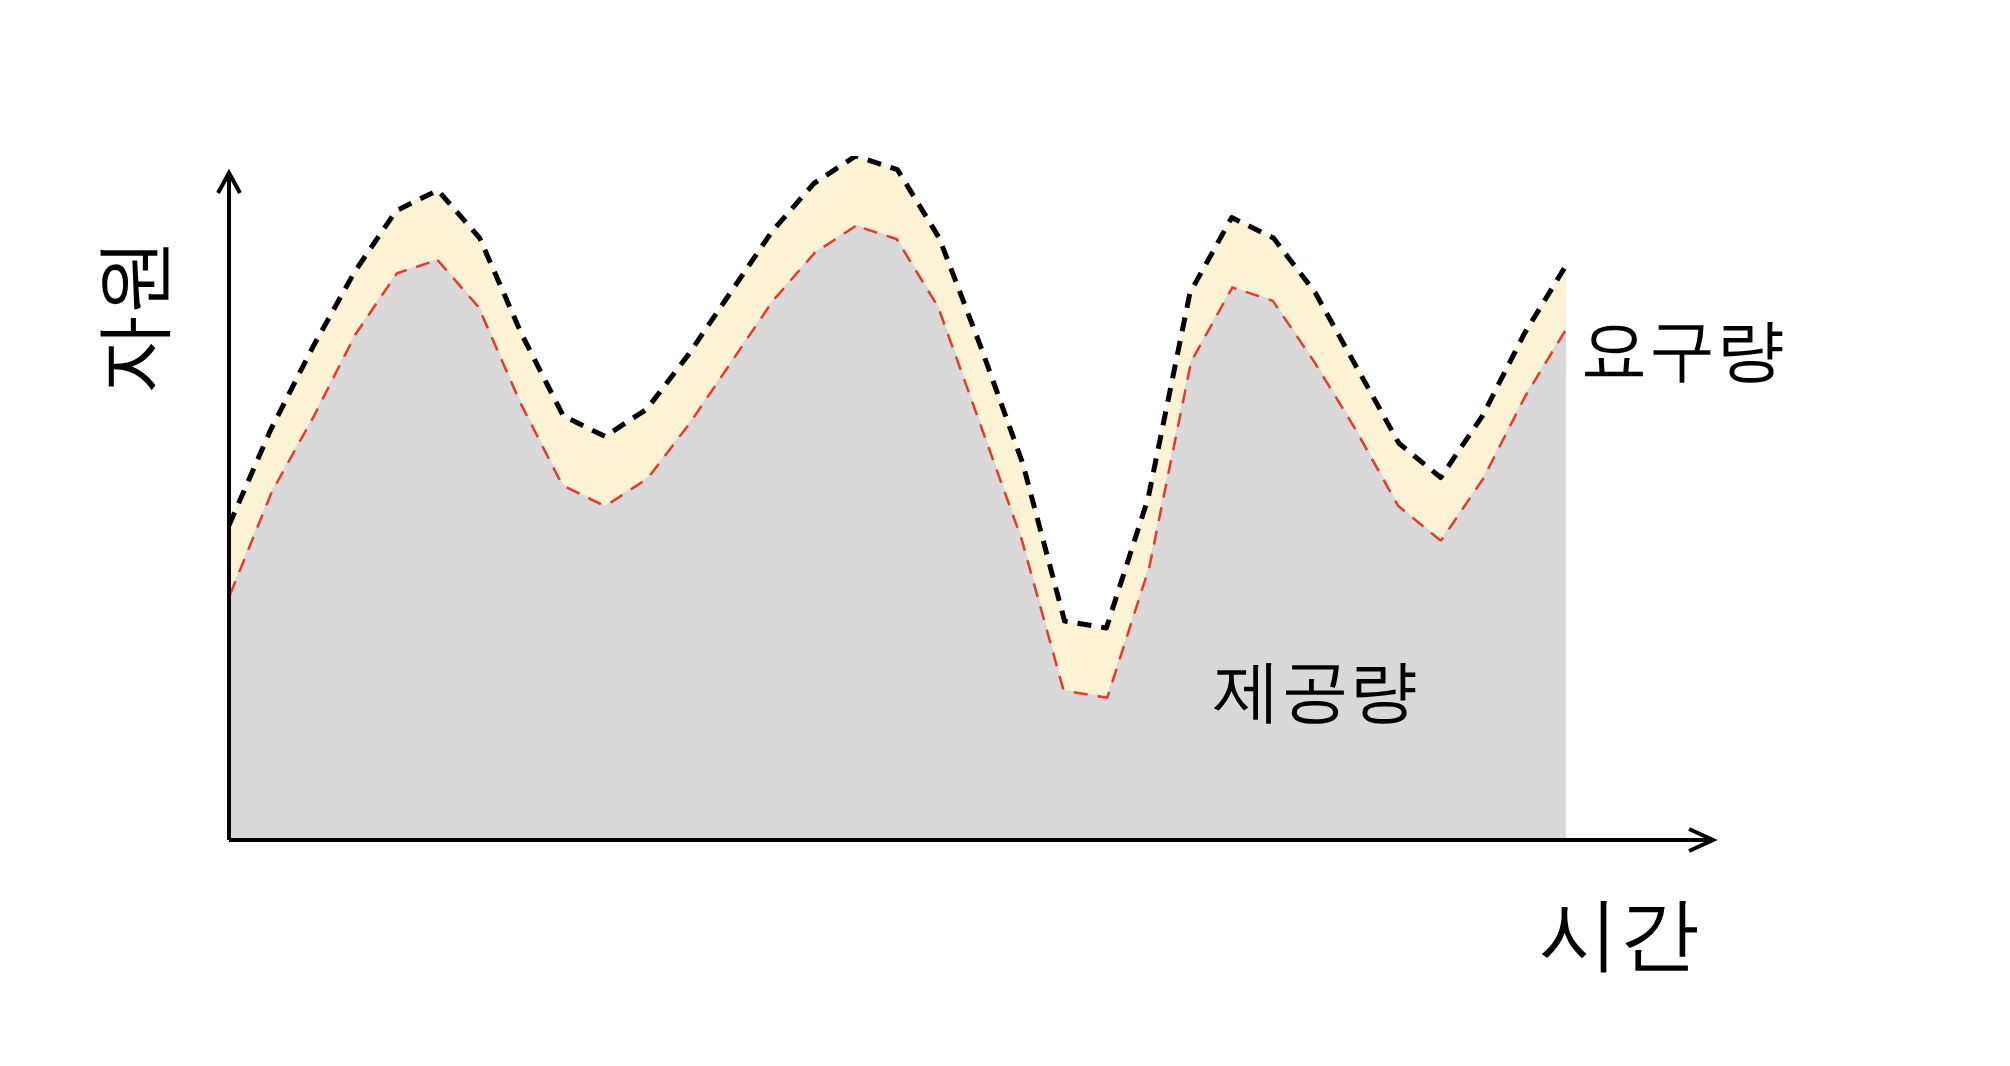  Describe the element at coordinates (1315, 691) in the screenshot. I see `series-label: 제공량` at that location.